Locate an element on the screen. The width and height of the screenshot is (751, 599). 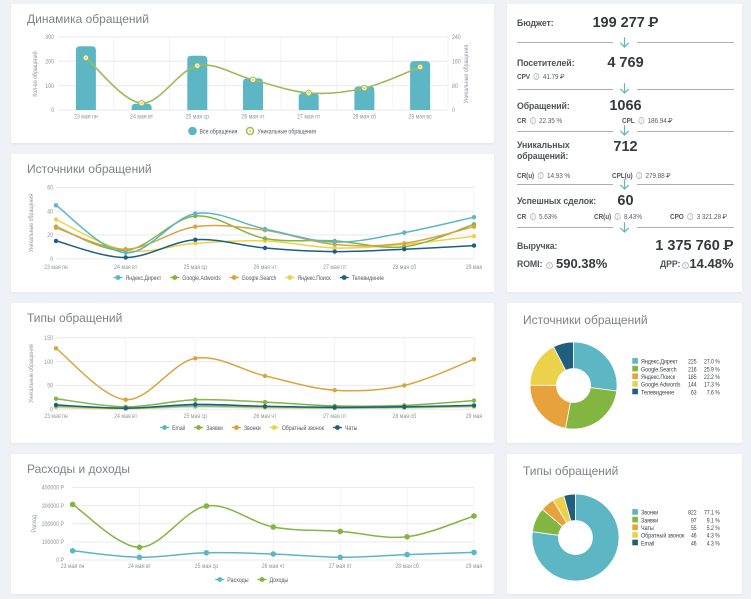
svg-text: 300000 Р is located at coordinates (53, 506).